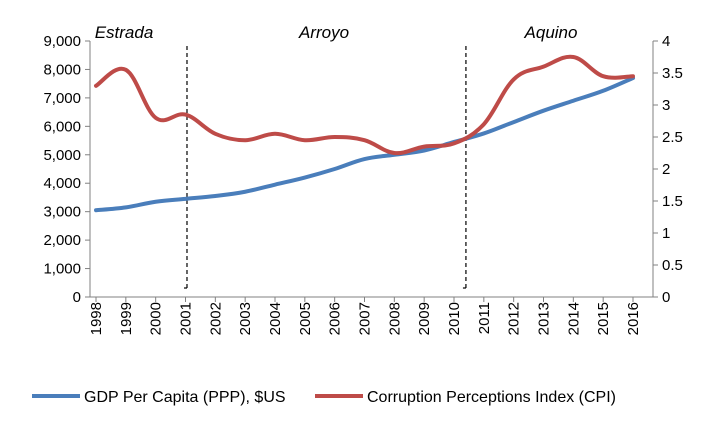  I want to click on left-y-tick-label: 1,000, so click(62, 269).